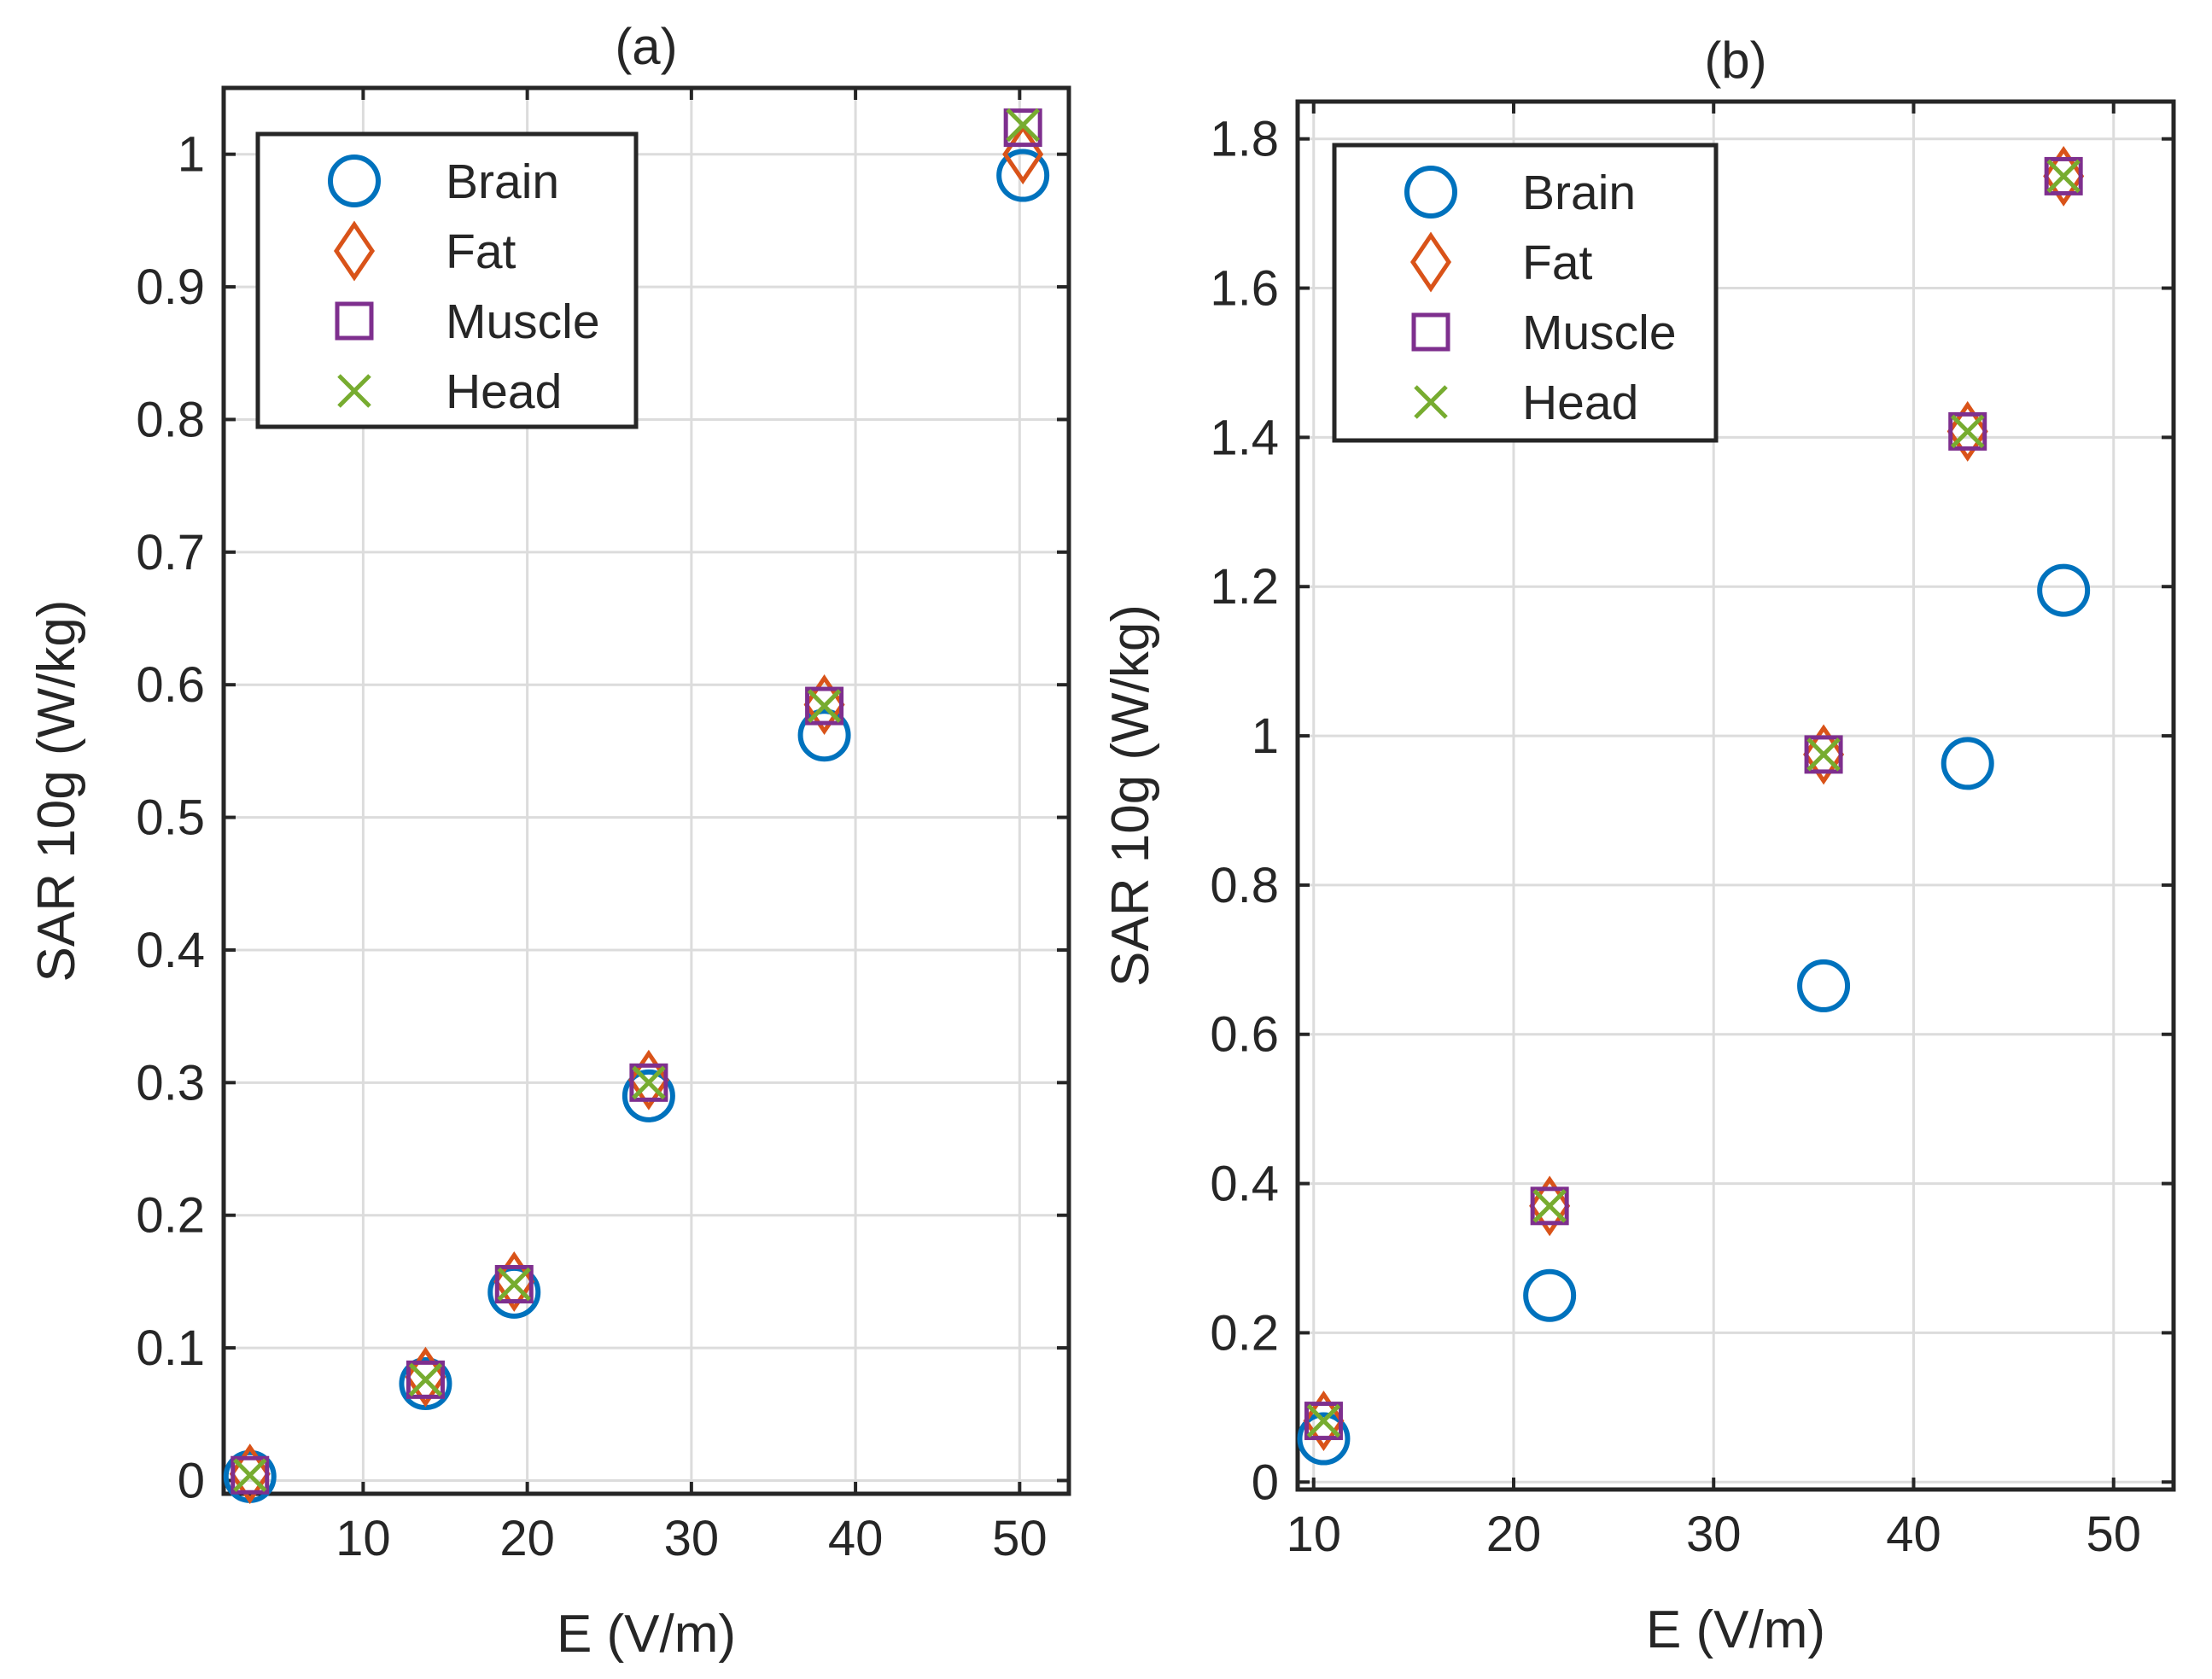 The image size is (2212, 1679). I want to click on y-tick-label: 0.1, so click(171, 1348).